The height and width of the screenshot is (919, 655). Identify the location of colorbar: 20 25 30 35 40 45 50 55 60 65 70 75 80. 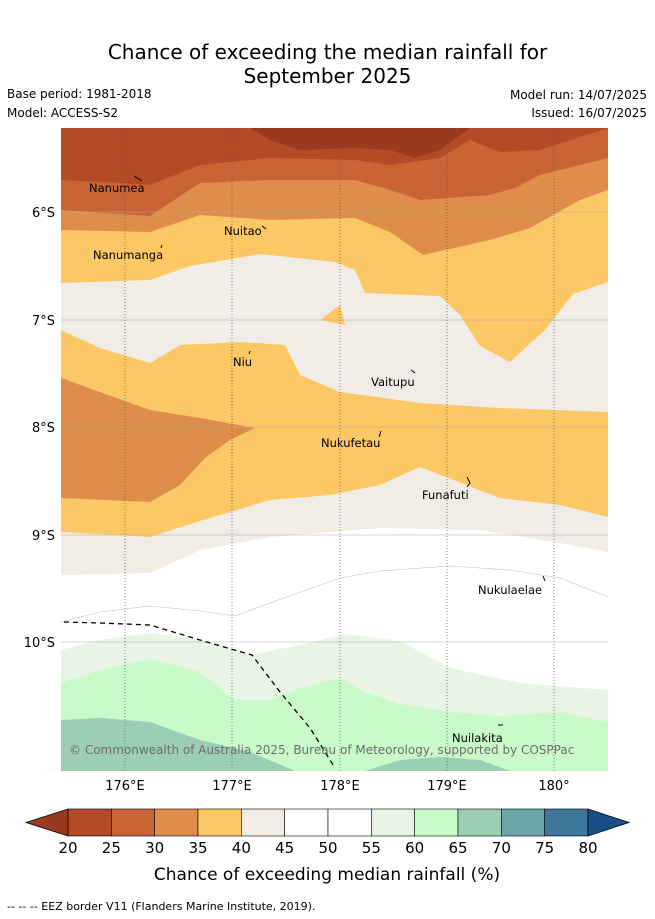
(327, 832).